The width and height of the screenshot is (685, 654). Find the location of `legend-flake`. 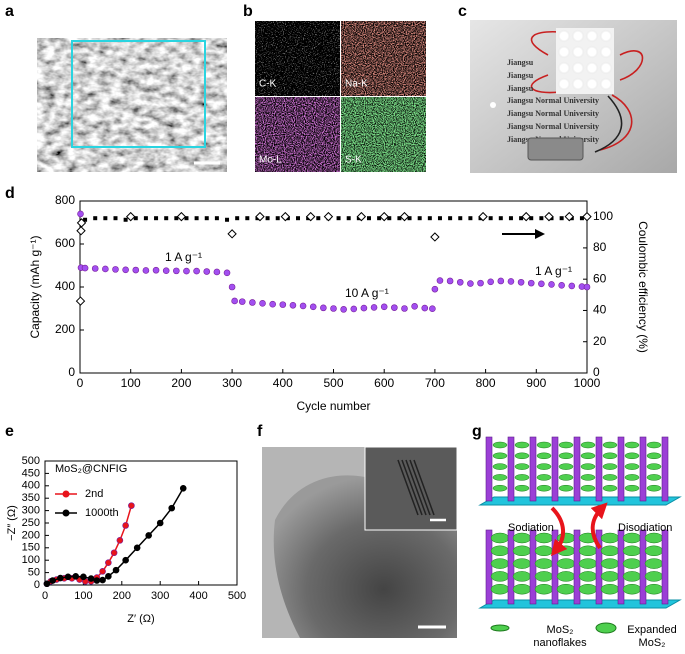

legend-flake is located at coordinates (500, 628).